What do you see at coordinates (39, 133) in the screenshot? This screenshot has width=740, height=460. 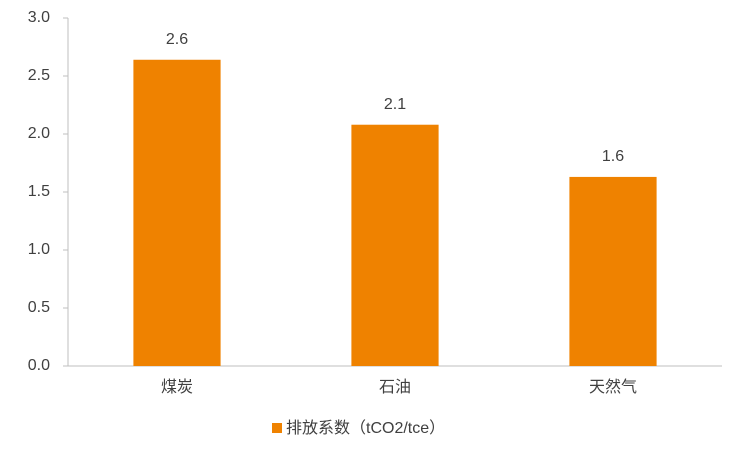 I see `y-tick-label: 2.0` at bounding box center [39, 133].